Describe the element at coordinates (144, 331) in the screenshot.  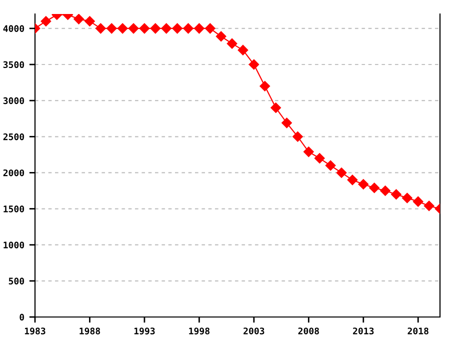
I see `x-tick-label: 1993` at that location.